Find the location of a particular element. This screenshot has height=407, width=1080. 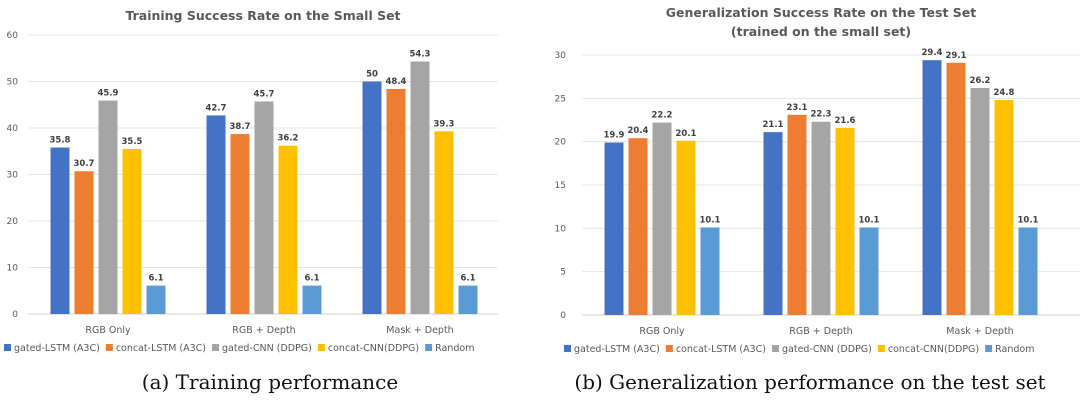

chart-subtitle: (trained on the small set) is located at coordinates (821, 31).